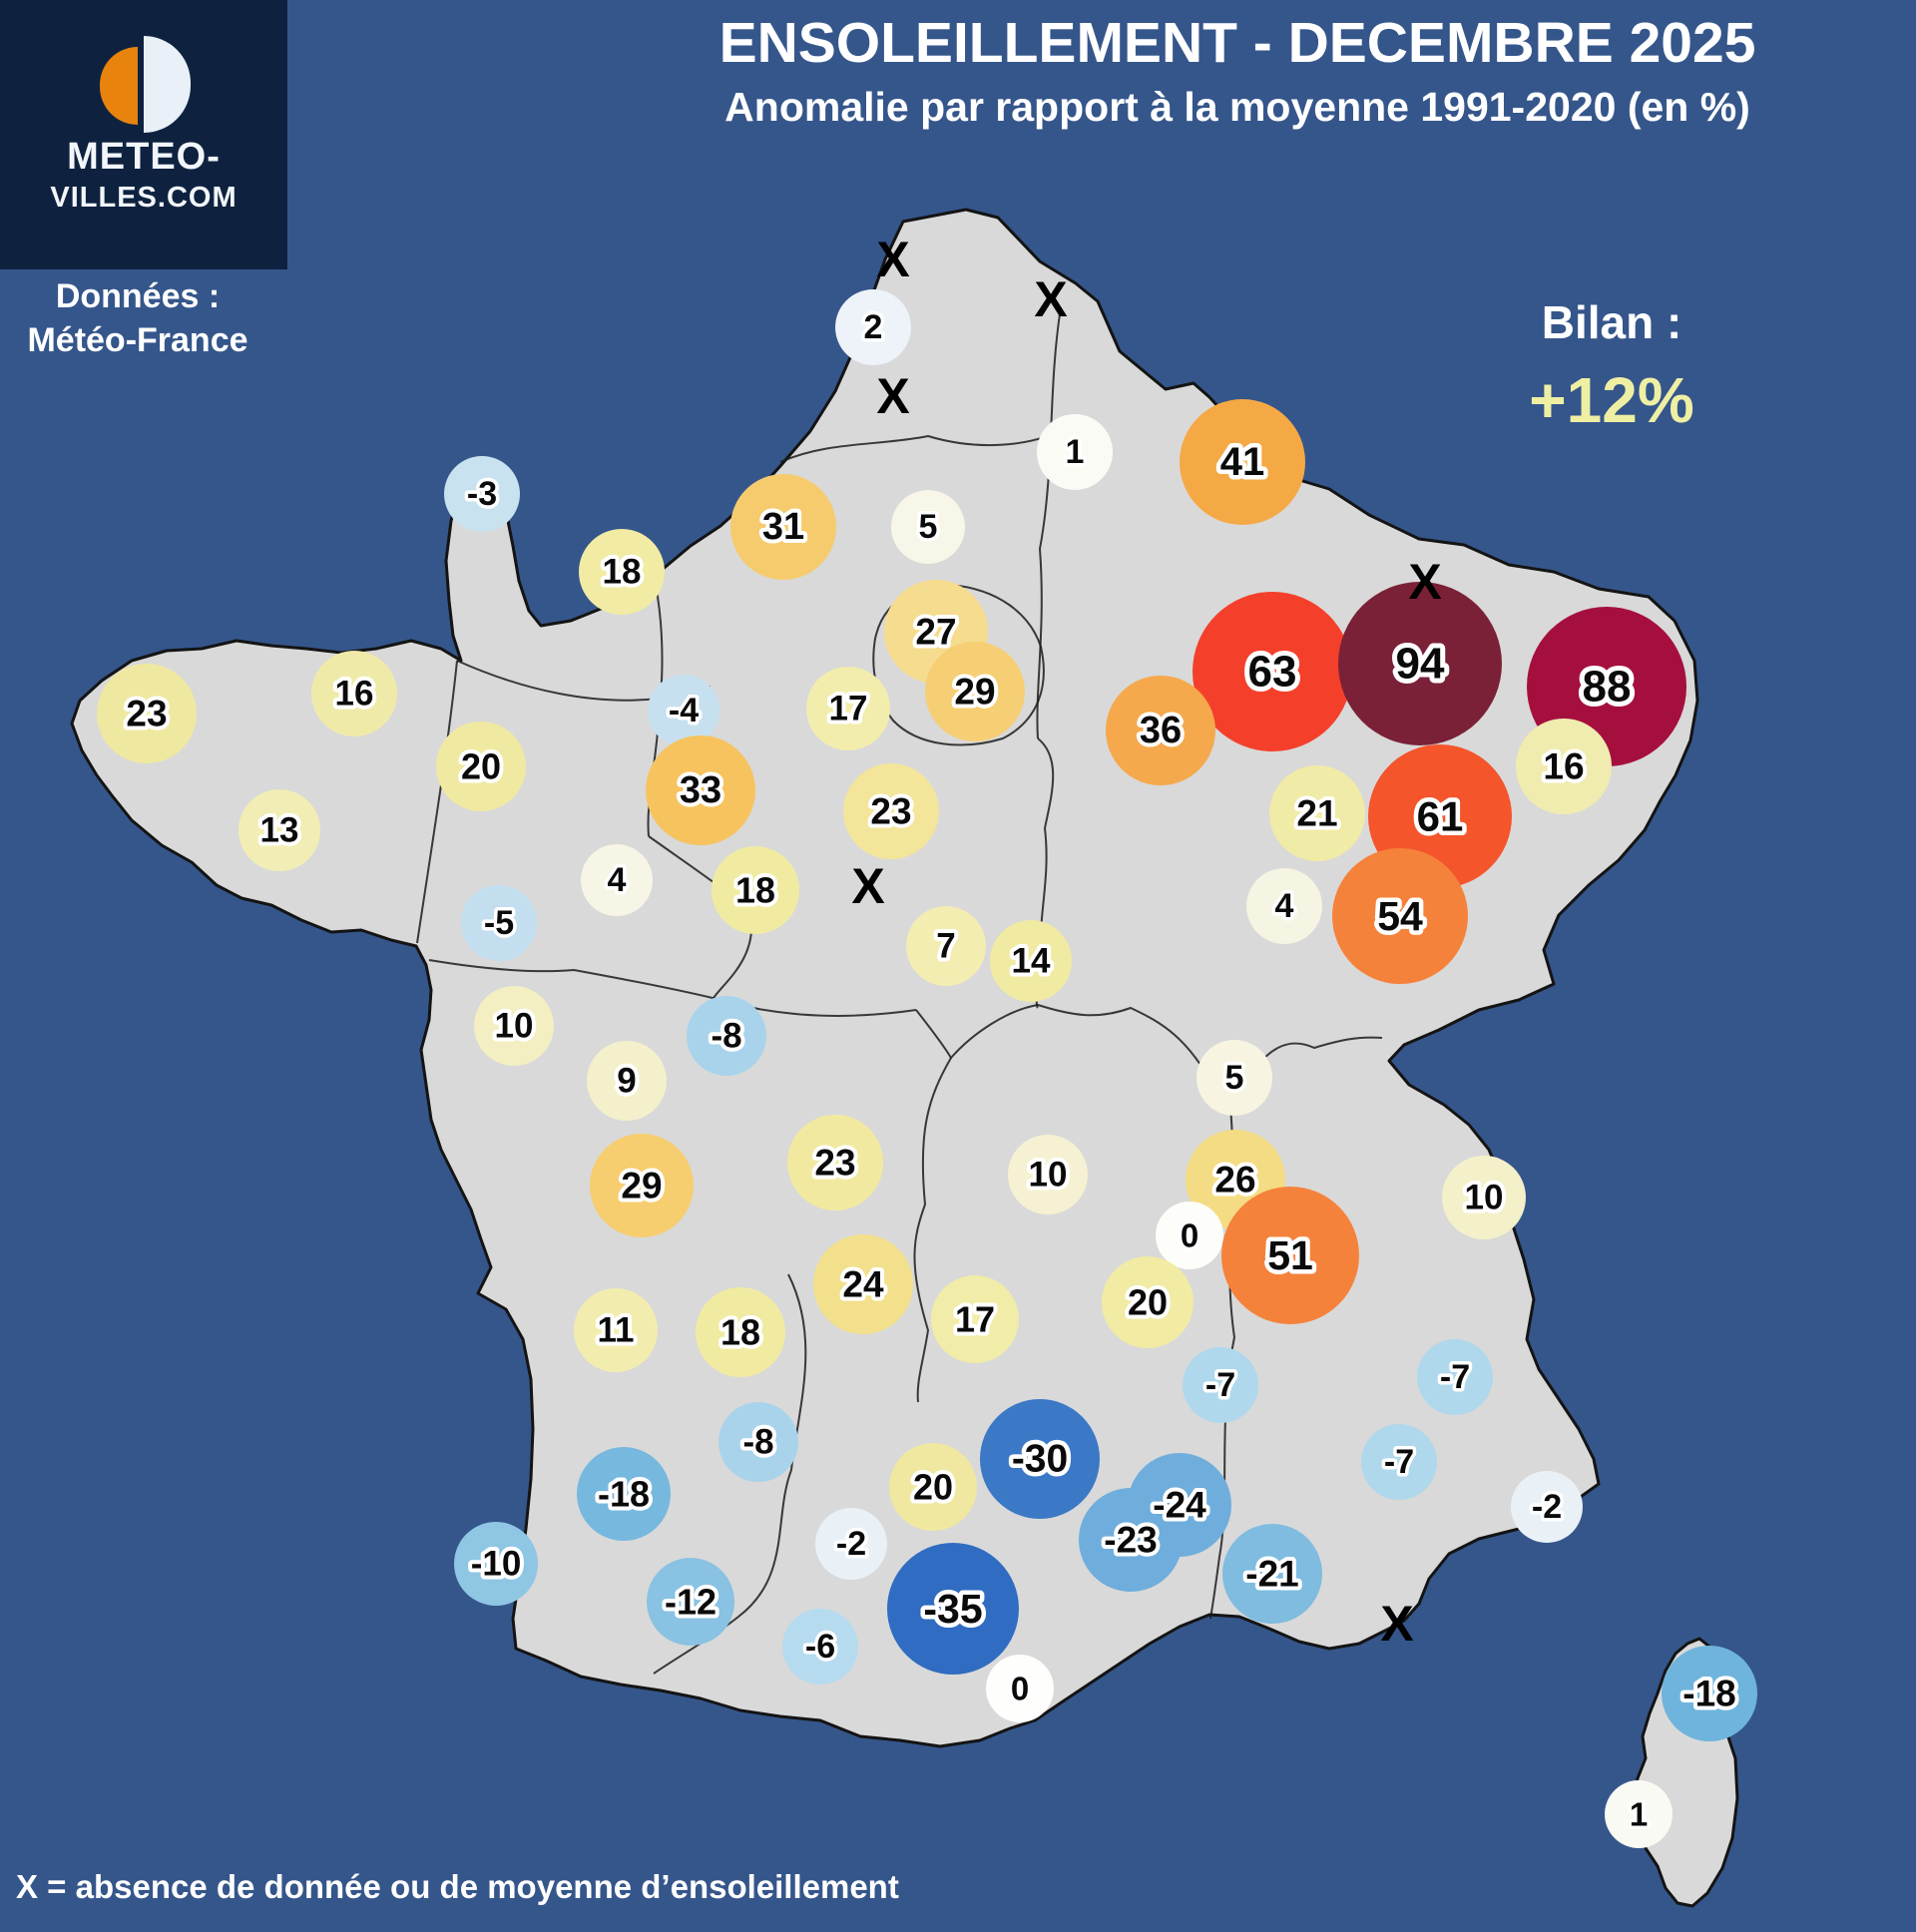 This screenshot has width=1916, height=1932. Describe the element at coordinates (975, 1319) in the screenshot. I see `bubble-value: 17` at that location.